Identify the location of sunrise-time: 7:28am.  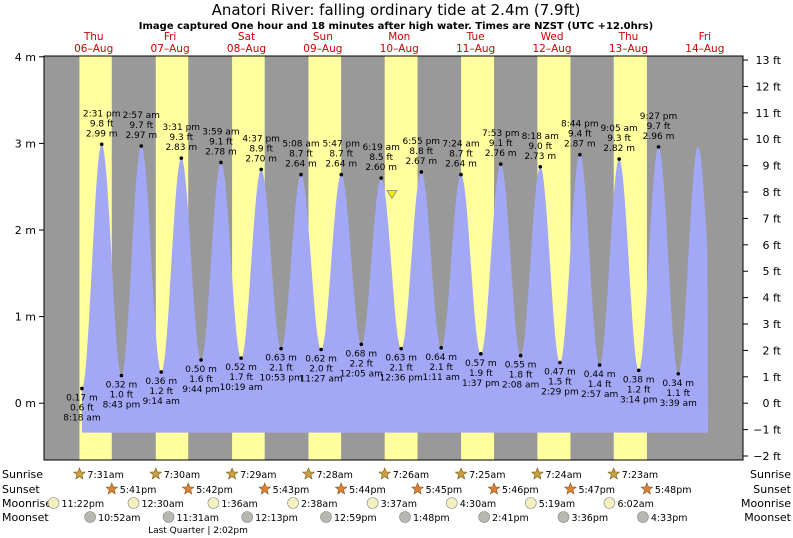
(334, 475).